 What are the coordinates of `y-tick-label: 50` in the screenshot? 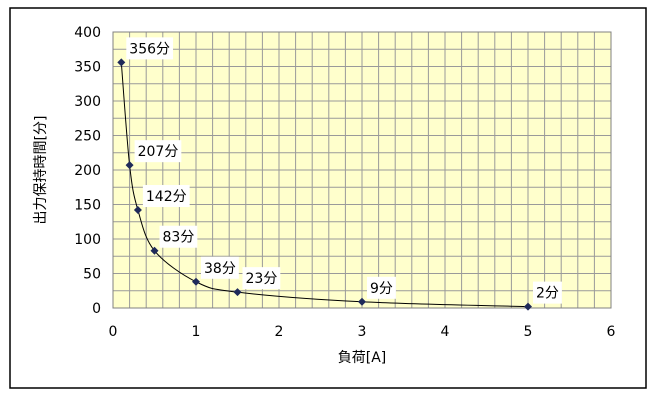 It's located at (92, 275).